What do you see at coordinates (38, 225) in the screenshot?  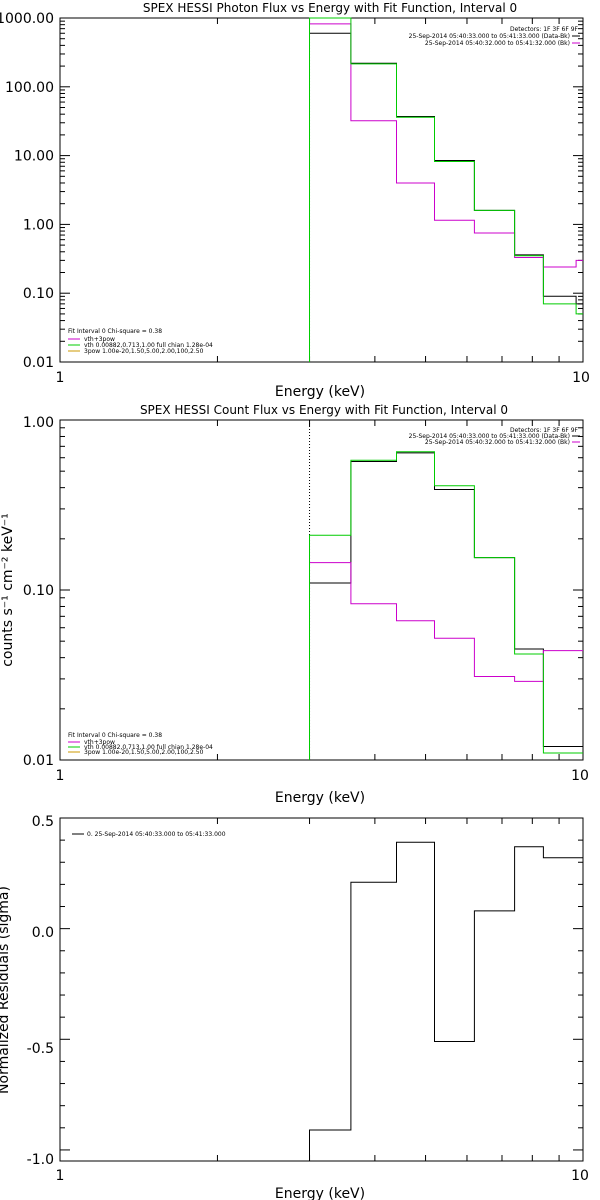 I see `panel1-ytick-label: 1.00` at bounding box center [38, 225].